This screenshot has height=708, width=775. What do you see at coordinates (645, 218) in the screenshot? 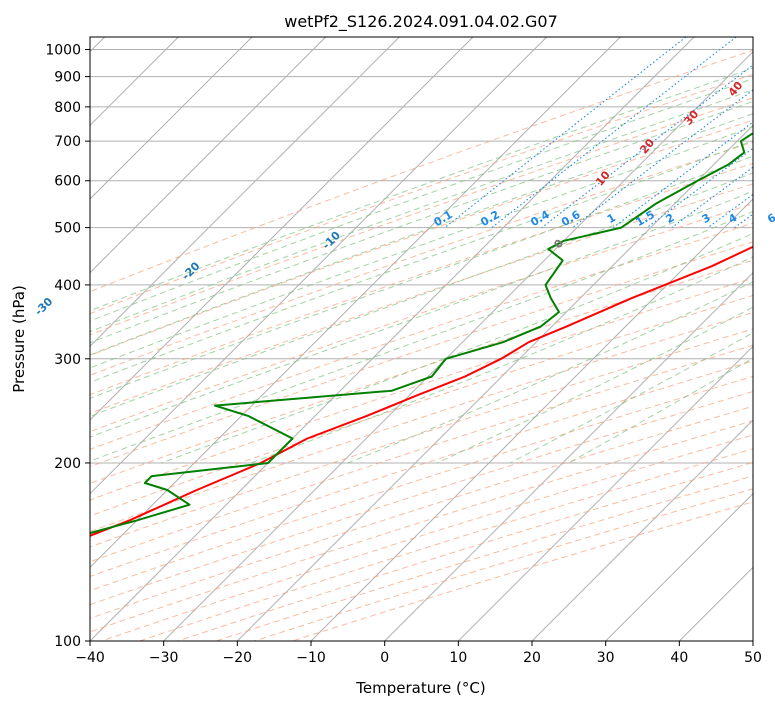
I see `mixing-ratio-label: 1.5` at bounding box center [645, 218].